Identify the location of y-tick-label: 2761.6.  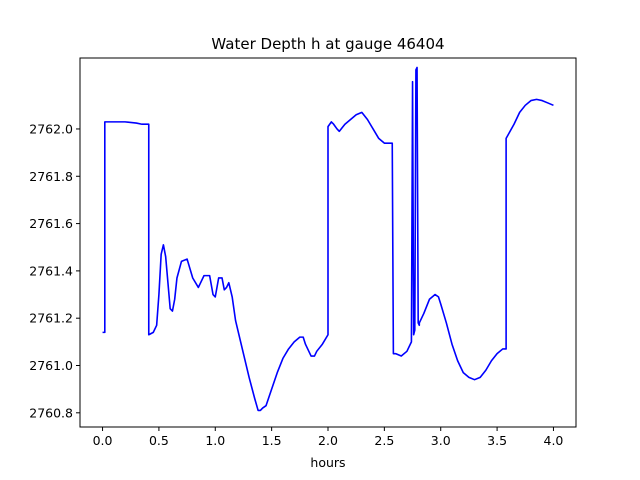
(51, 223).